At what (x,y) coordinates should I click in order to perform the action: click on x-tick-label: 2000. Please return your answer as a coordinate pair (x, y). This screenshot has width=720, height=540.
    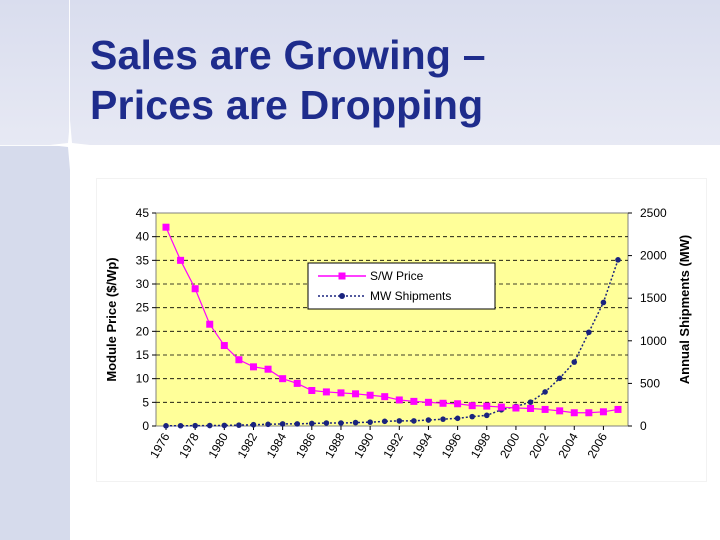
    Looking at the image, I should click on (510, 445).